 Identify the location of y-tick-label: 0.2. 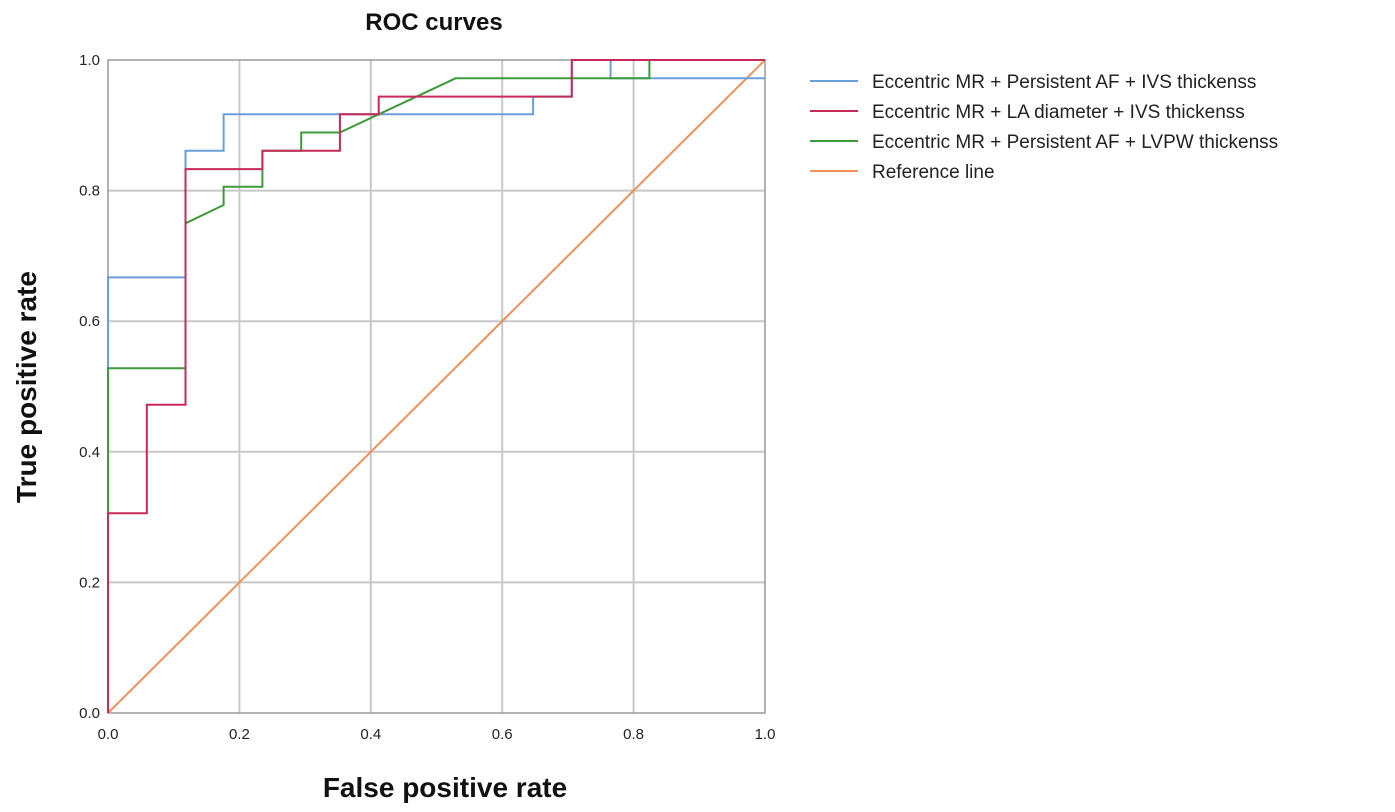
(89, 582).